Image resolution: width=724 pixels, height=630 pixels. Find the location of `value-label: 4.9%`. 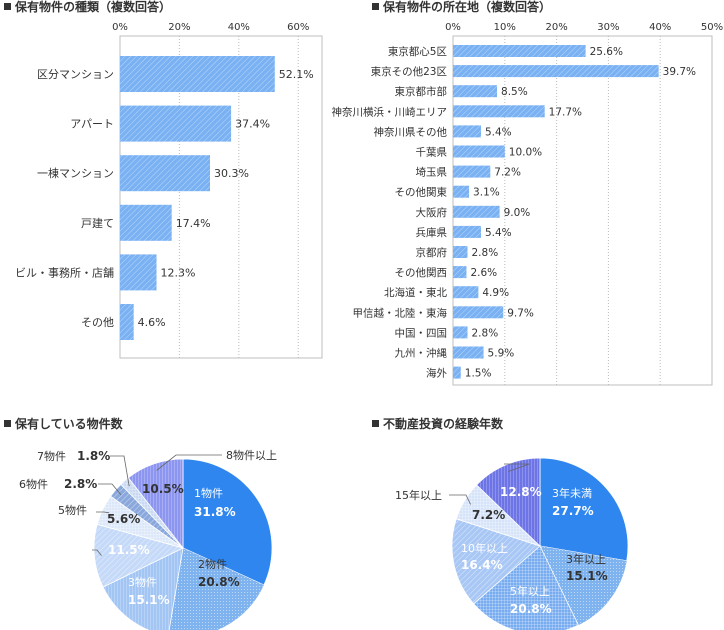

value-label: 4.9% is located at coordinates (495, 293).